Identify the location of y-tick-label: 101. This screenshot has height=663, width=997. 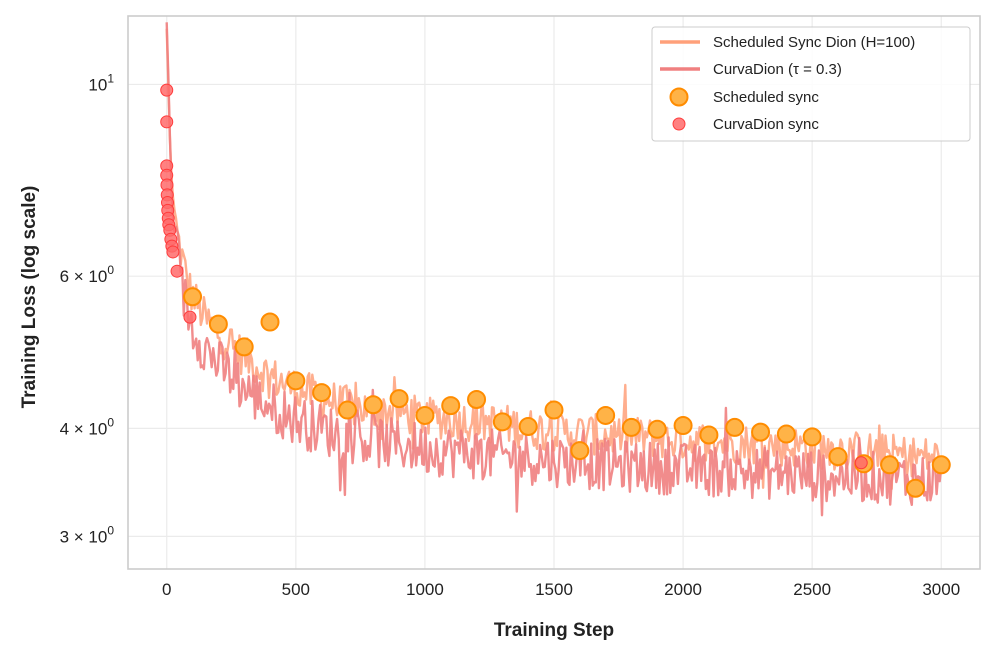
(101, 82).